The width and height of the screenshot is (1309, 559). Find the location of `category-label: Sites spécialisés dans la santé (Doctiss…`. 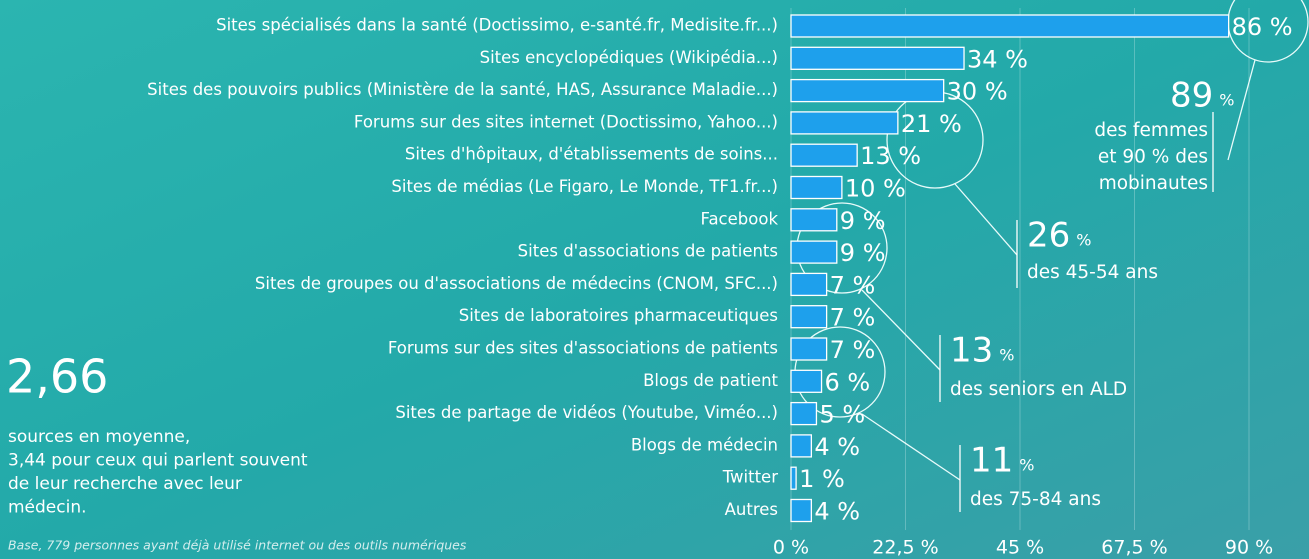

category-label: Sites spécialisés dans la santé (Doctiss… is located at coordinates (497, 25).